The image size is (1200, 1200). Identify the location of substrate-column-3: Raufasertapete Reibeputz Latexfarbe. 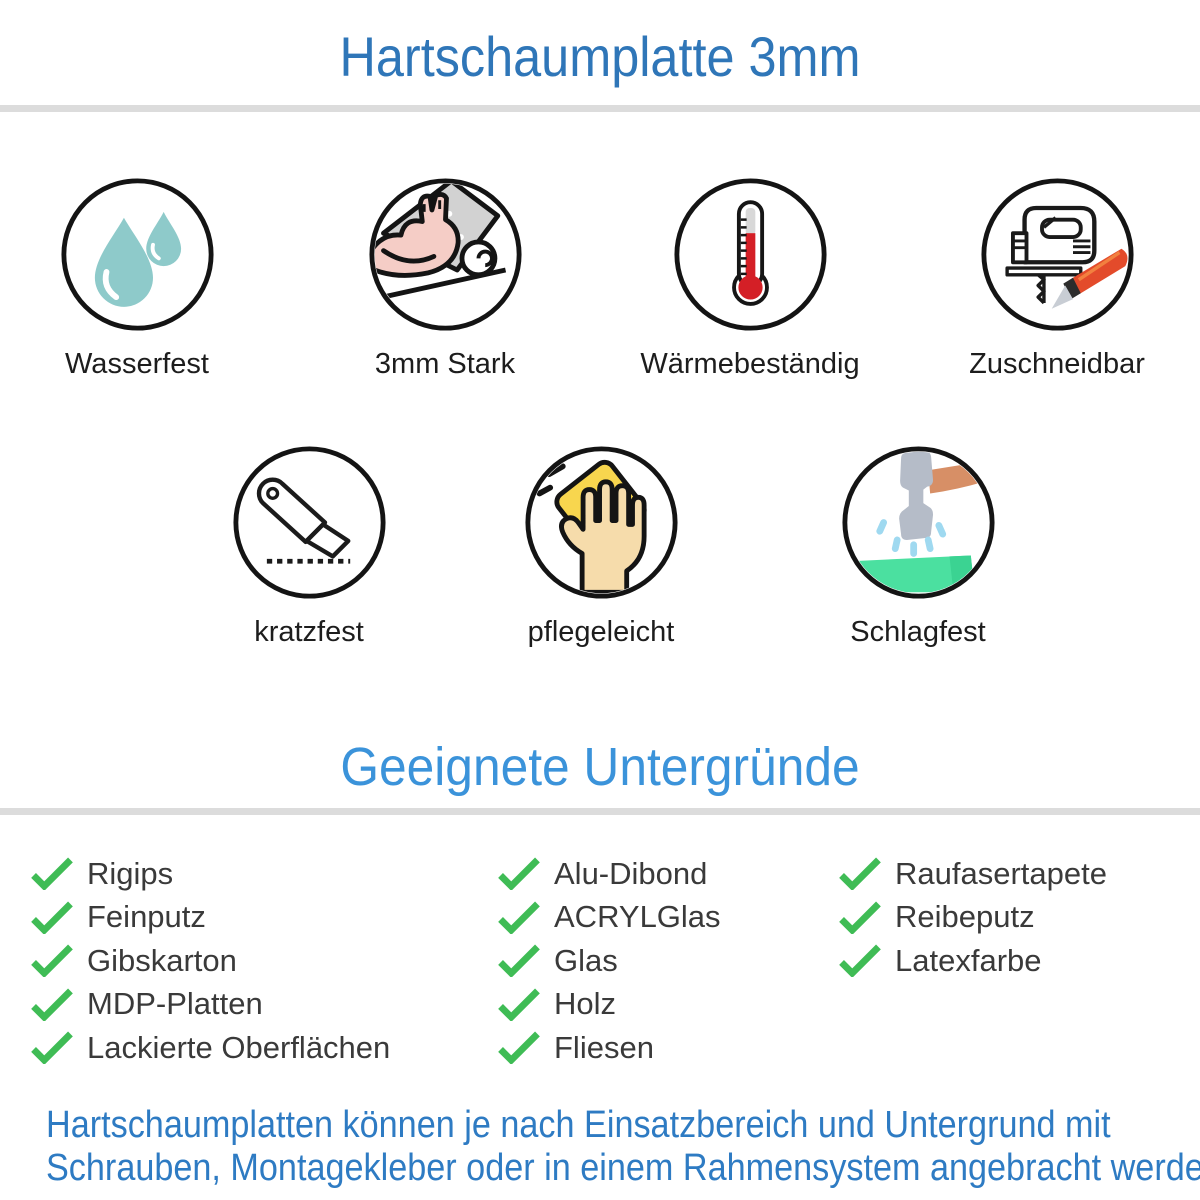
(972, 917).